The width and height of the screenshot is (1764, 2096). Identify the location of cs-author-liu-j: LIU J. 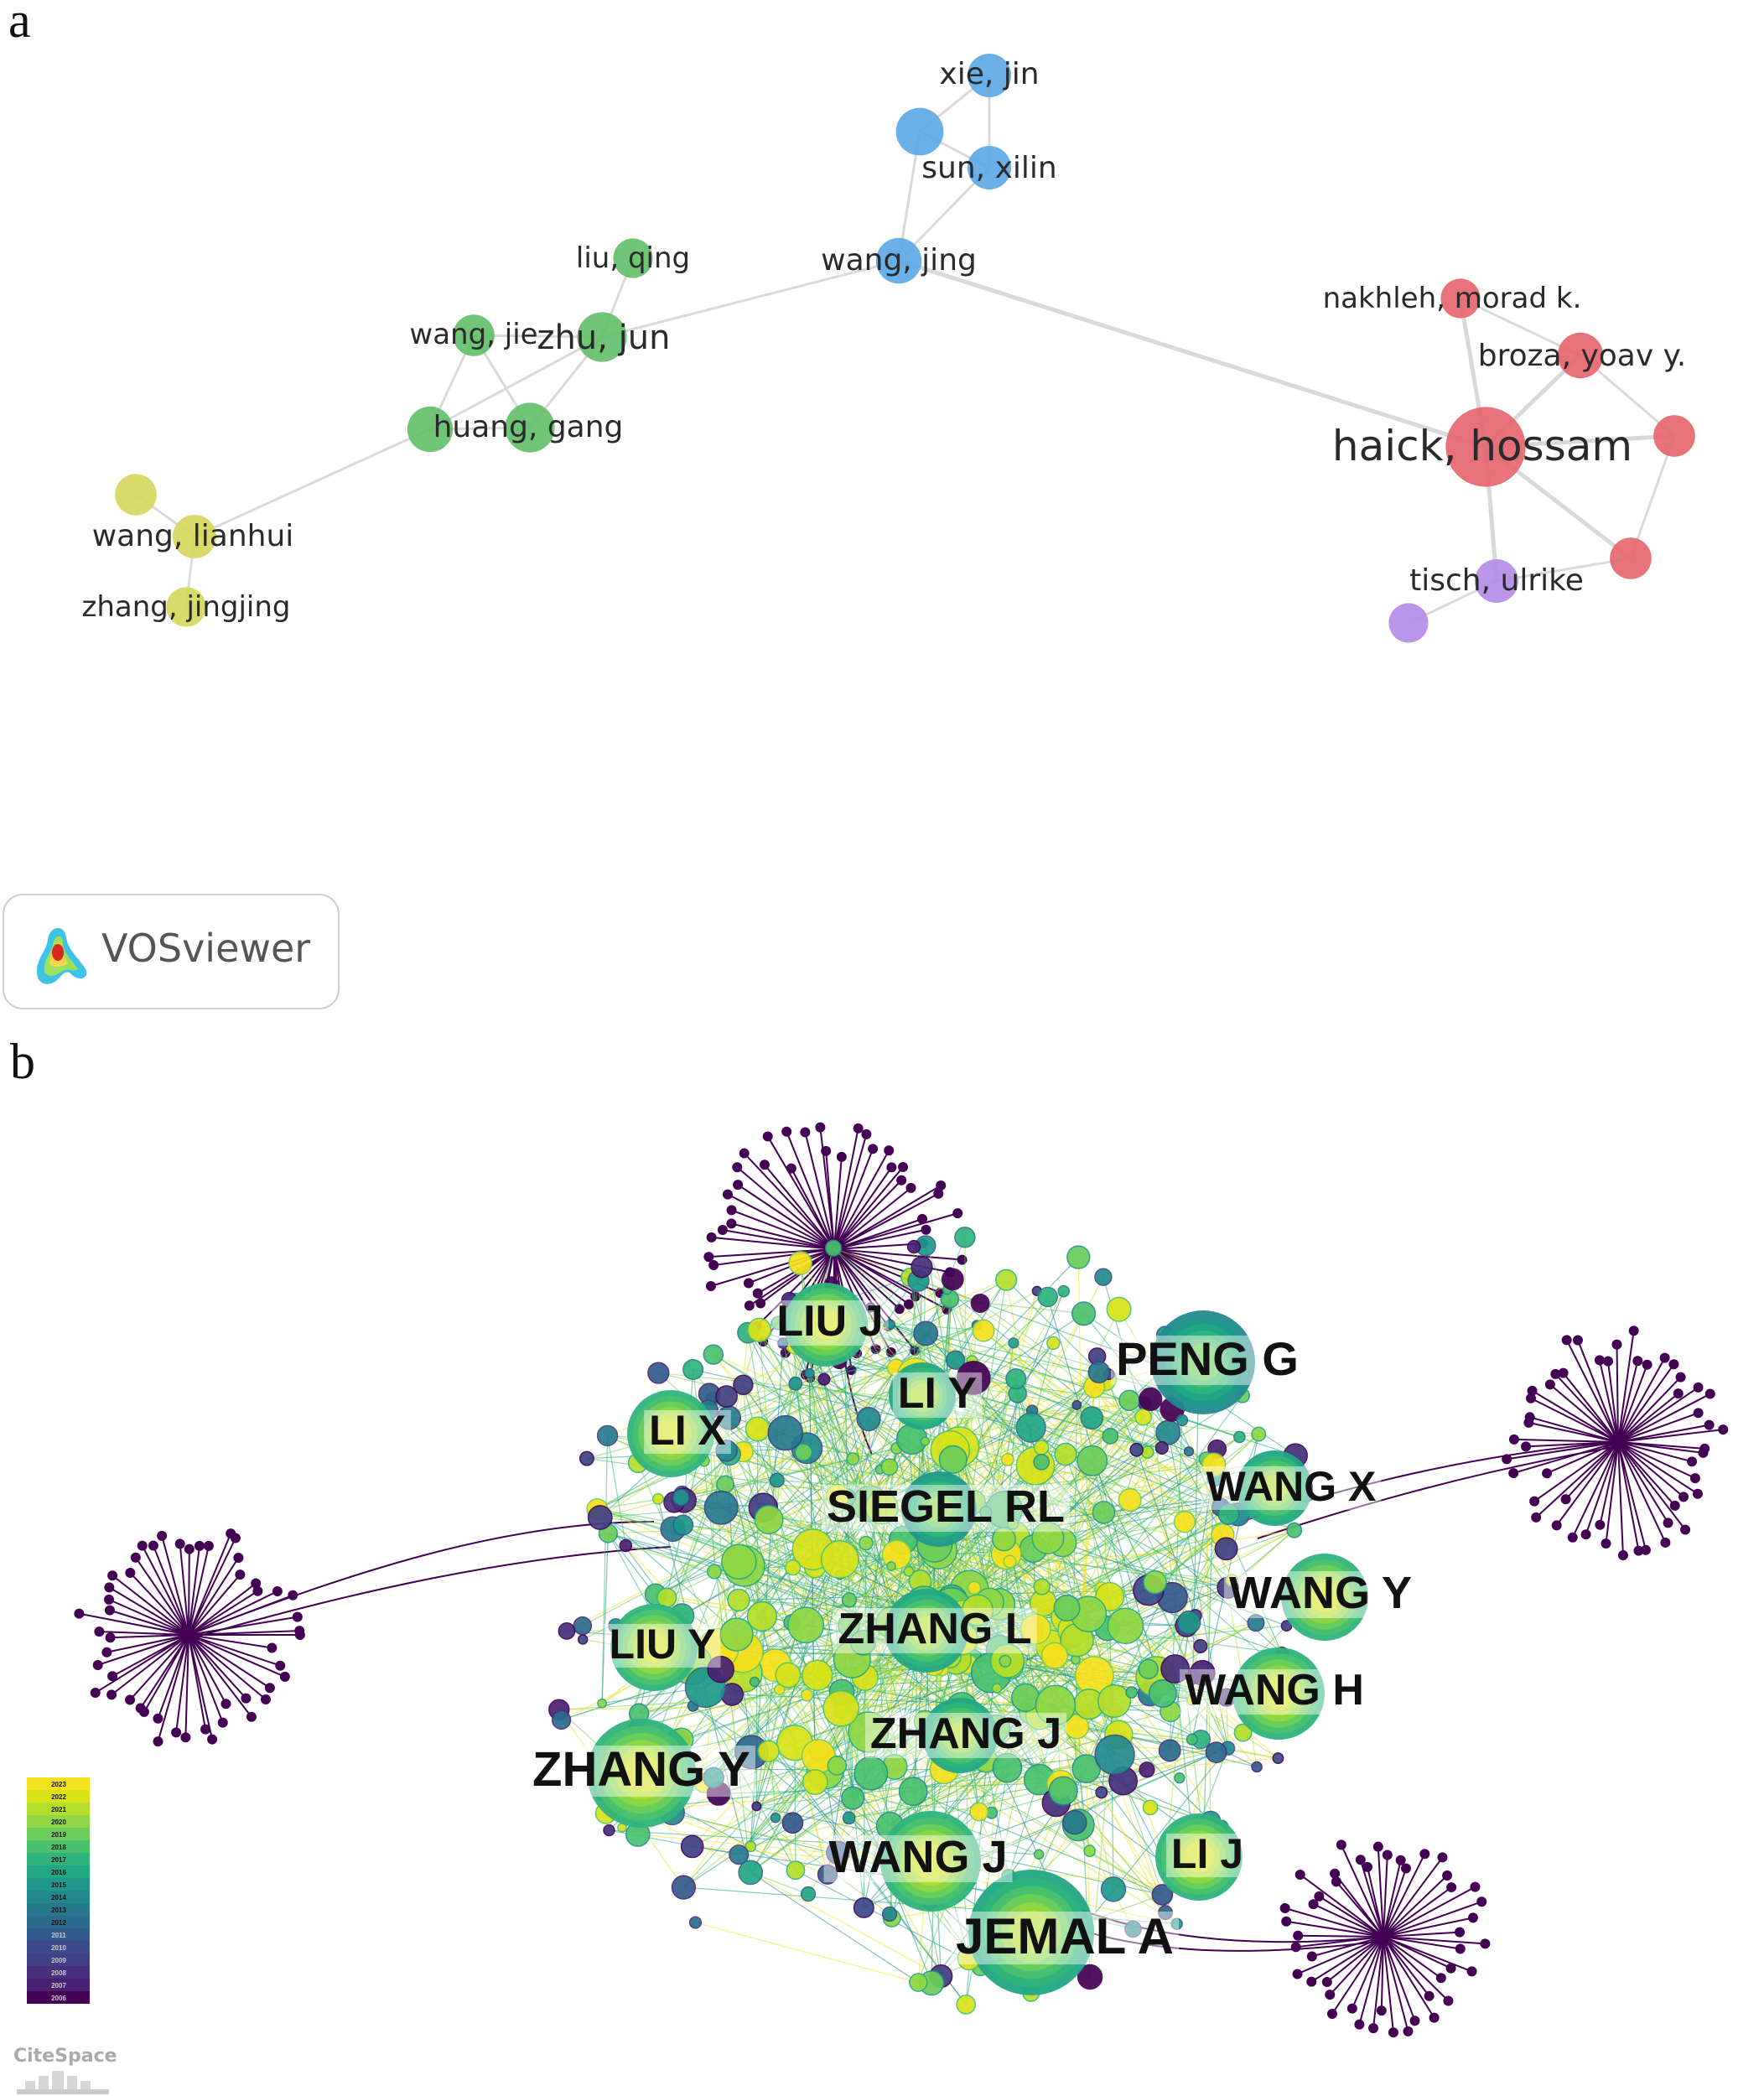
(830, 1325).